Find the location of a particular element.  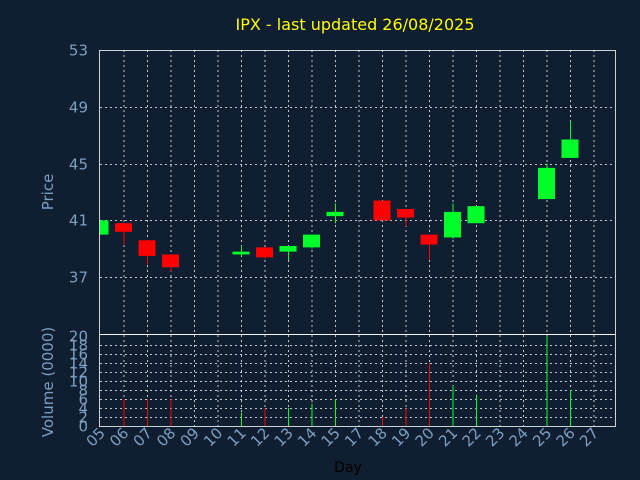

x-tick-label: 09 is located at coordinates (190, 437).